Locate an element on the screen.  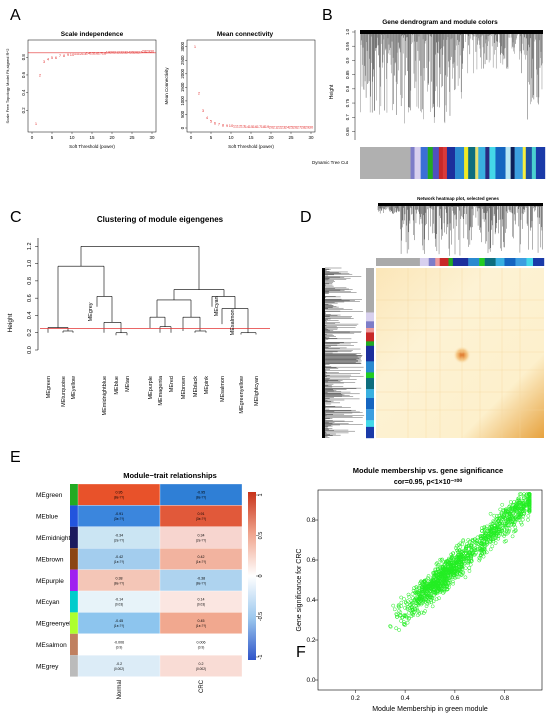
y-tick-label: 0.6 is located at coordinates (23, 74).